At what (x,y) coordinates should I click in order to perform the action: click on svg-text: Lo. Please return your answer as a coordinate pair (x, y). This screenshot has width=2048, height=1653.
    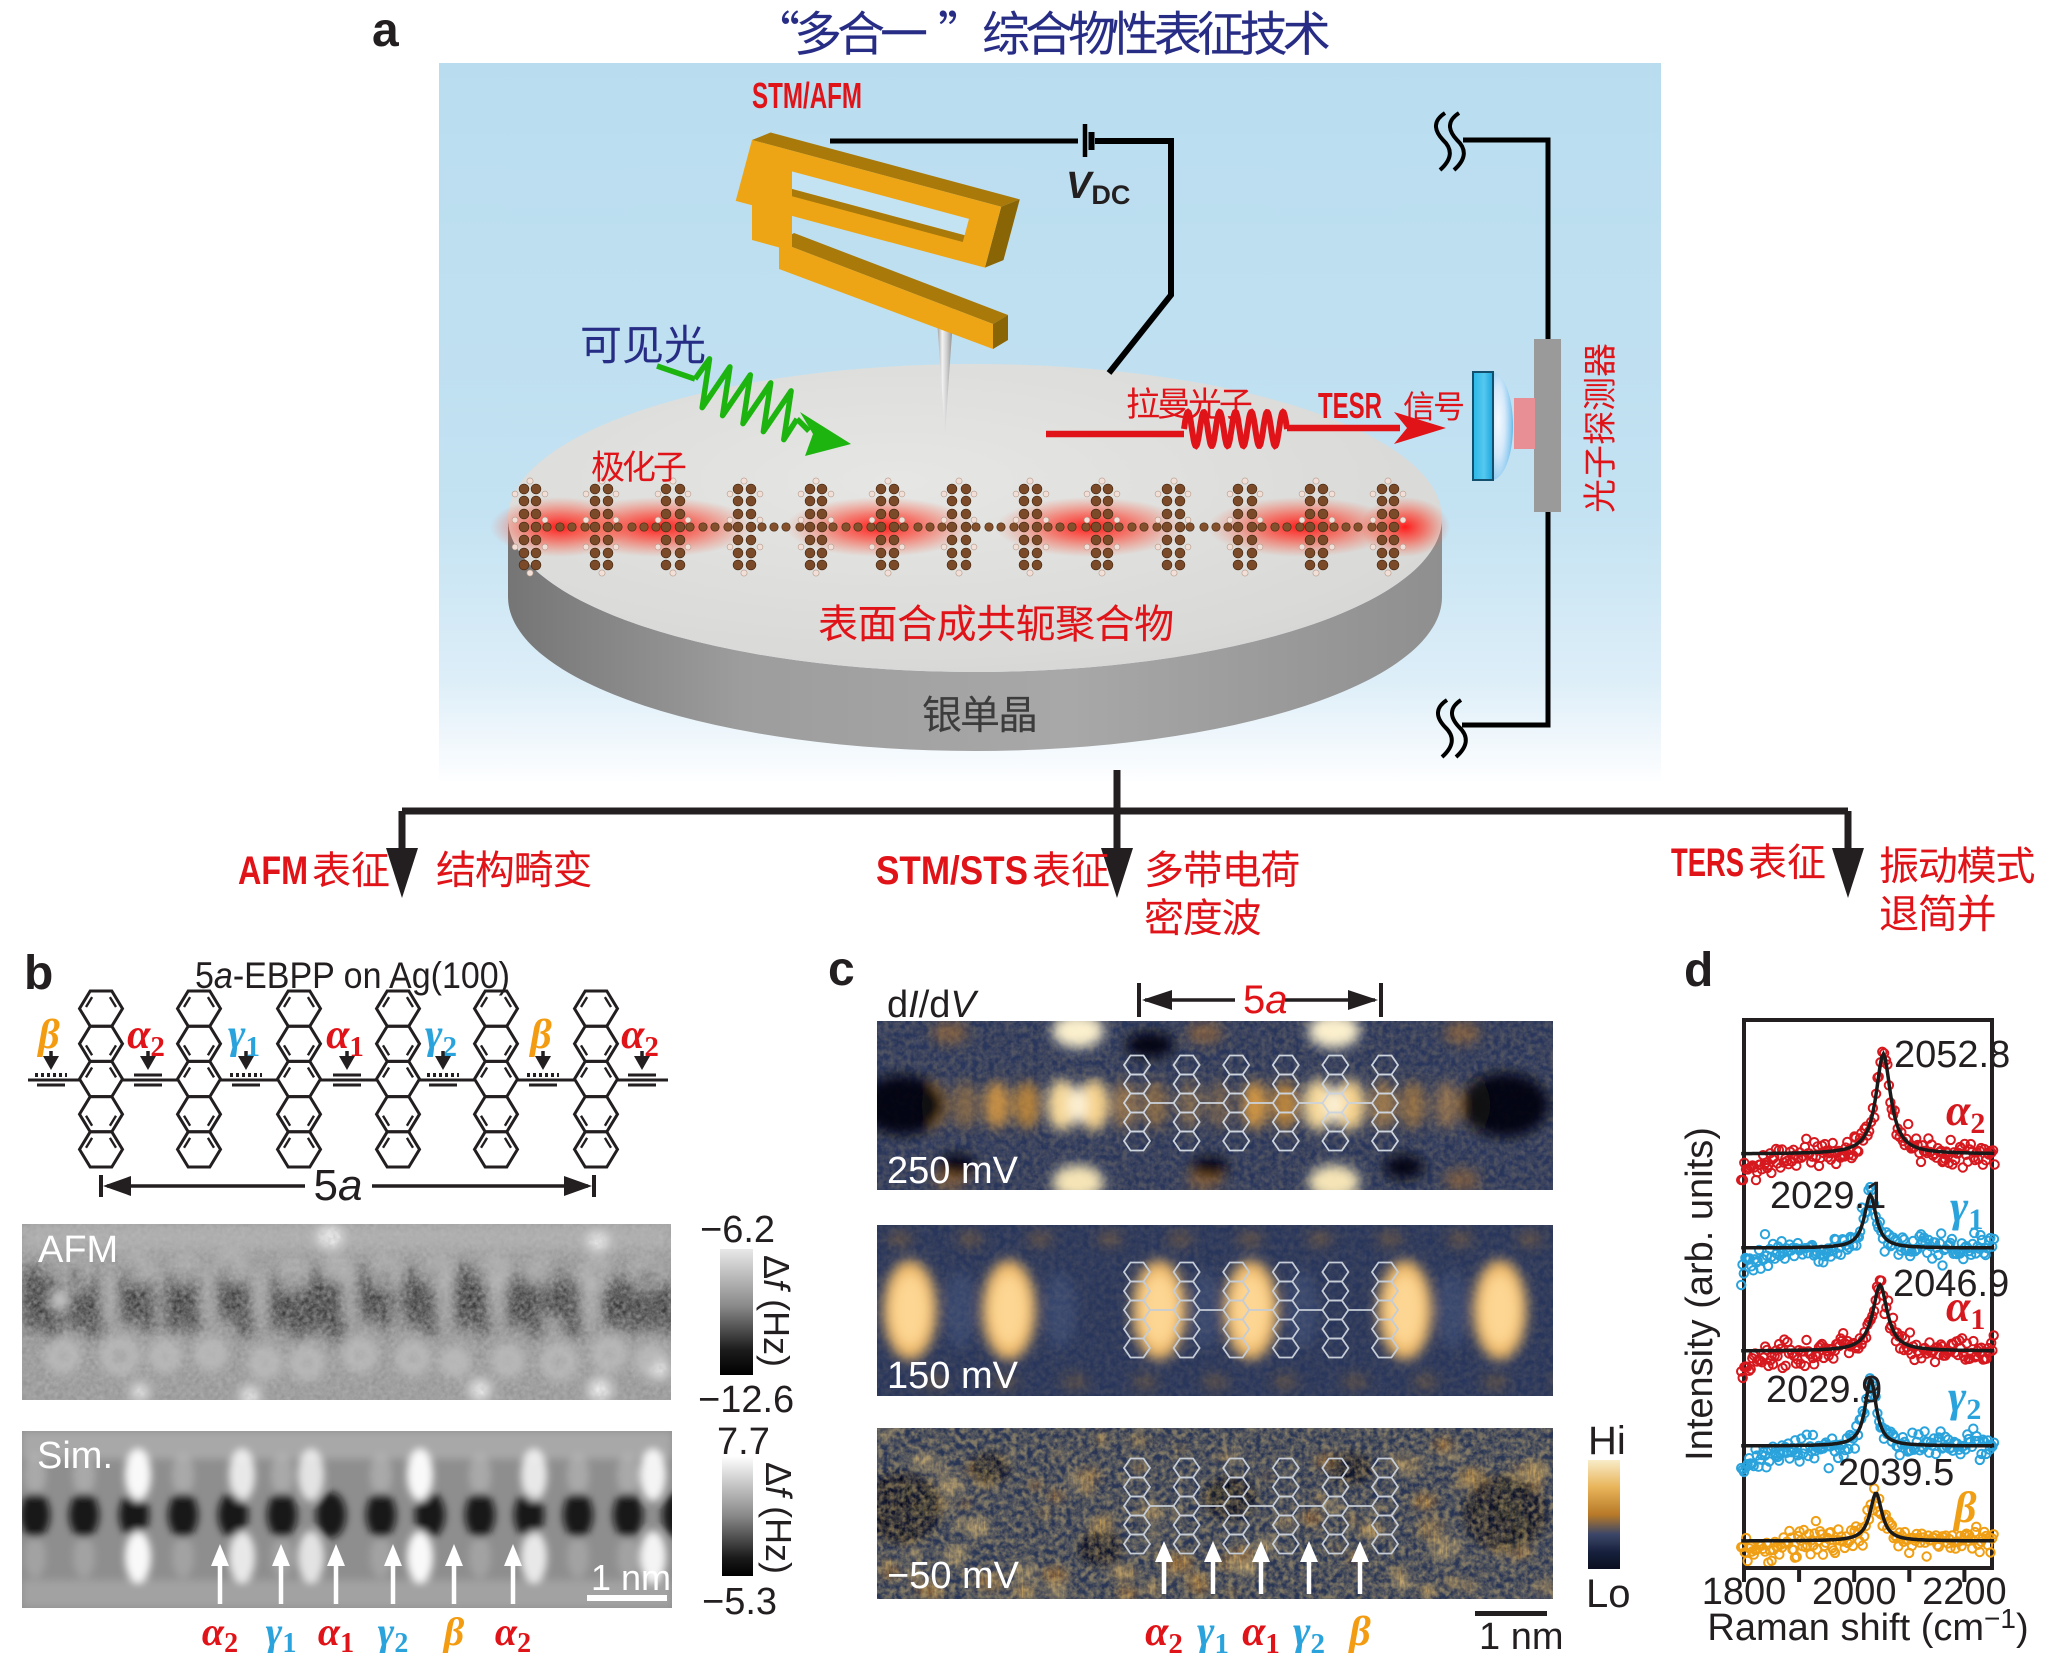
    Looking at the image, I should click on (1608, 1594).